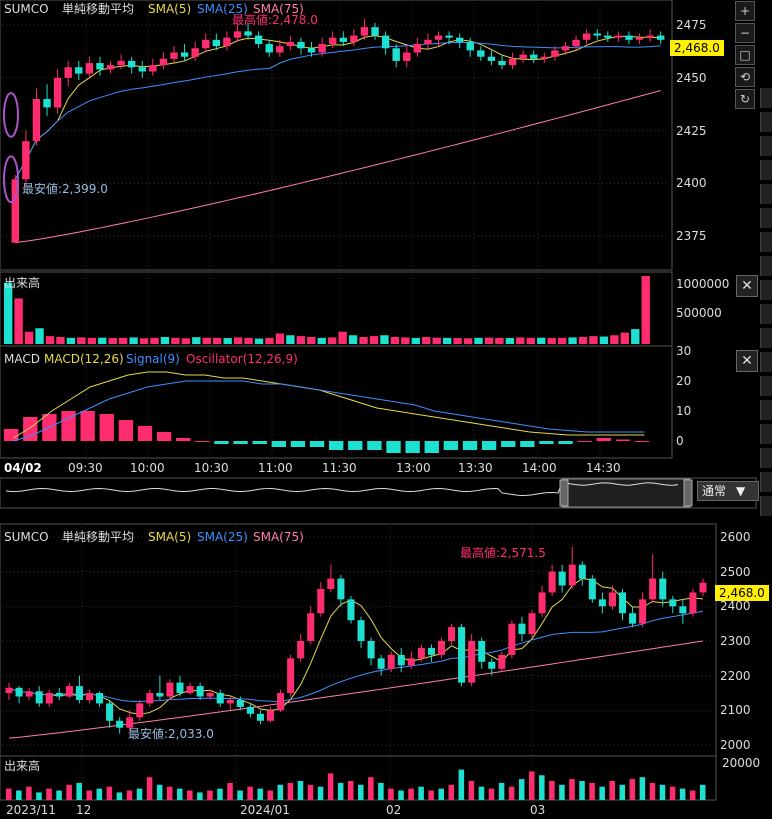 Image resolution: width=772 pixels, height=819 pixels. Describe the element at coordinates (26, 537) in the screenshot. I see `daily-title: SUMCO` at that location.